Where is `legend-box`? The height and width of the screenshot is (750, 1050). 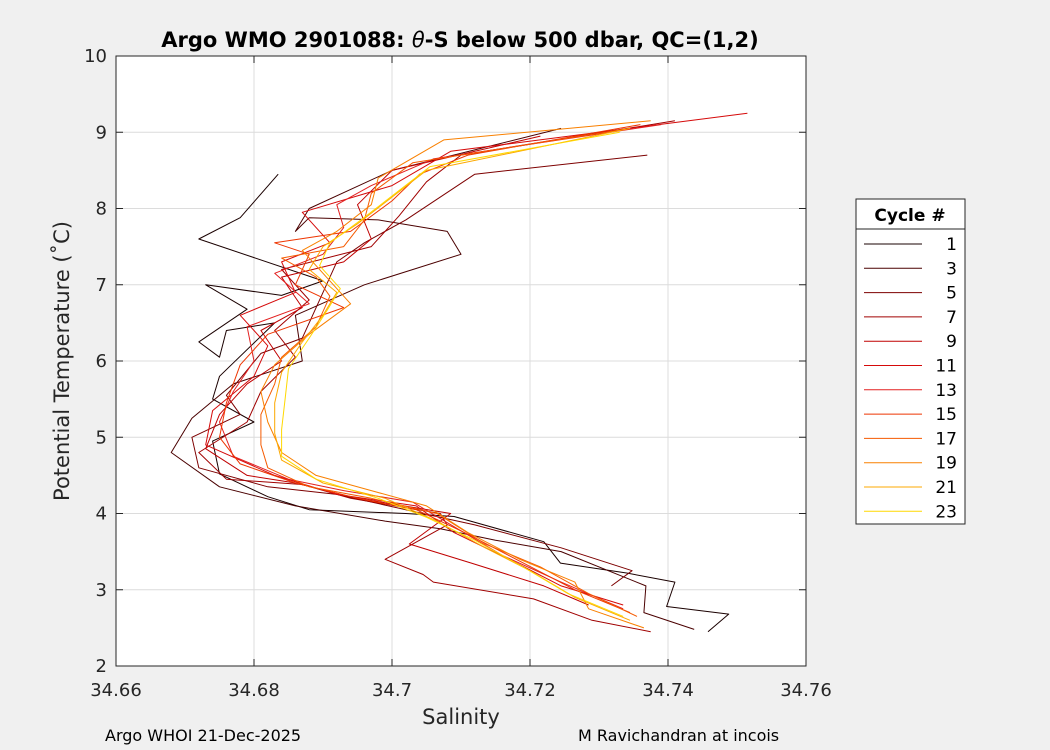 legend-box is located at coordinates (910, 361).